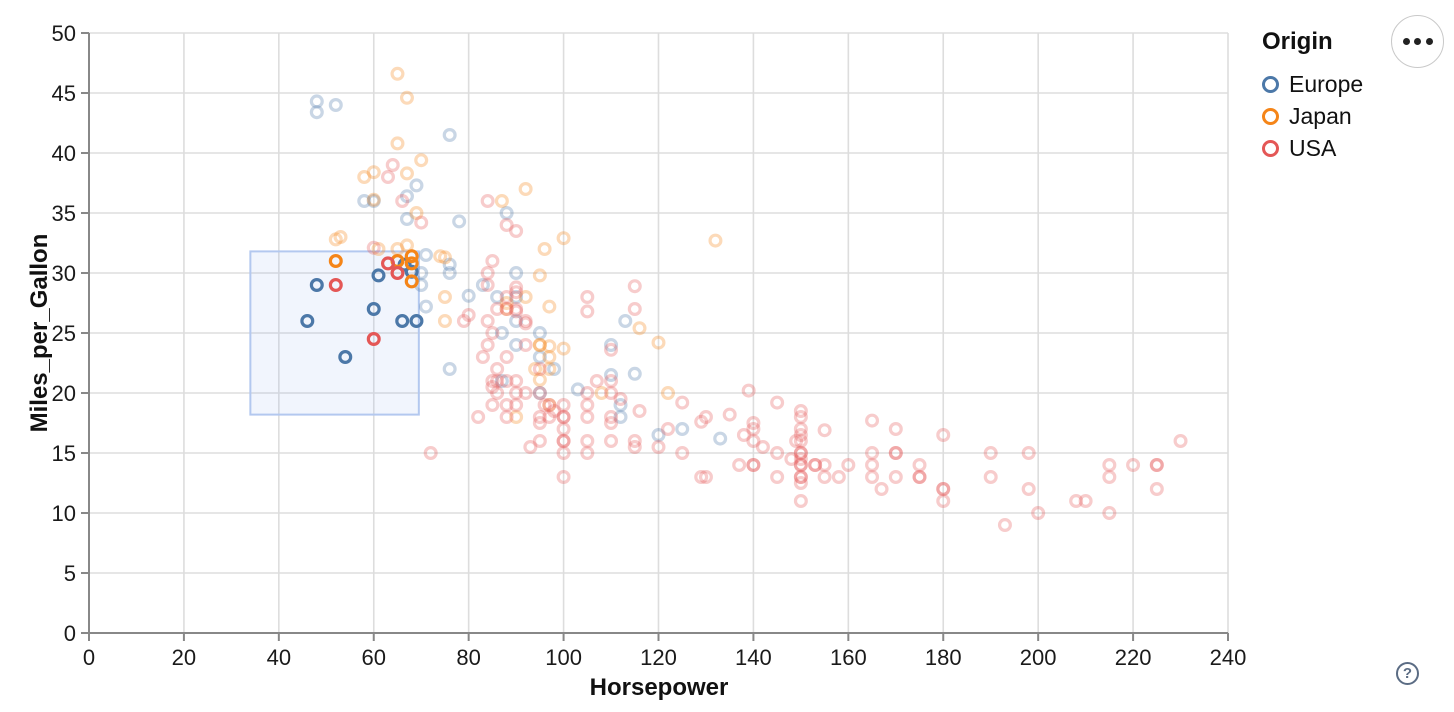 The image size is (1454, 712). I want to click on legend-circle-icon, so click(1270, 116).